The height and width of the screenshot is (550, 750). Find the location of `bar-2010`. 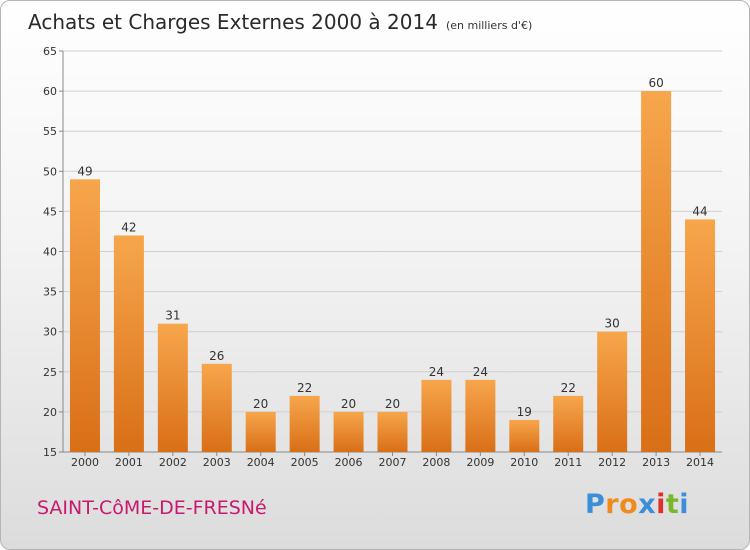

bar-2010 is located at coordinates (524, 435).